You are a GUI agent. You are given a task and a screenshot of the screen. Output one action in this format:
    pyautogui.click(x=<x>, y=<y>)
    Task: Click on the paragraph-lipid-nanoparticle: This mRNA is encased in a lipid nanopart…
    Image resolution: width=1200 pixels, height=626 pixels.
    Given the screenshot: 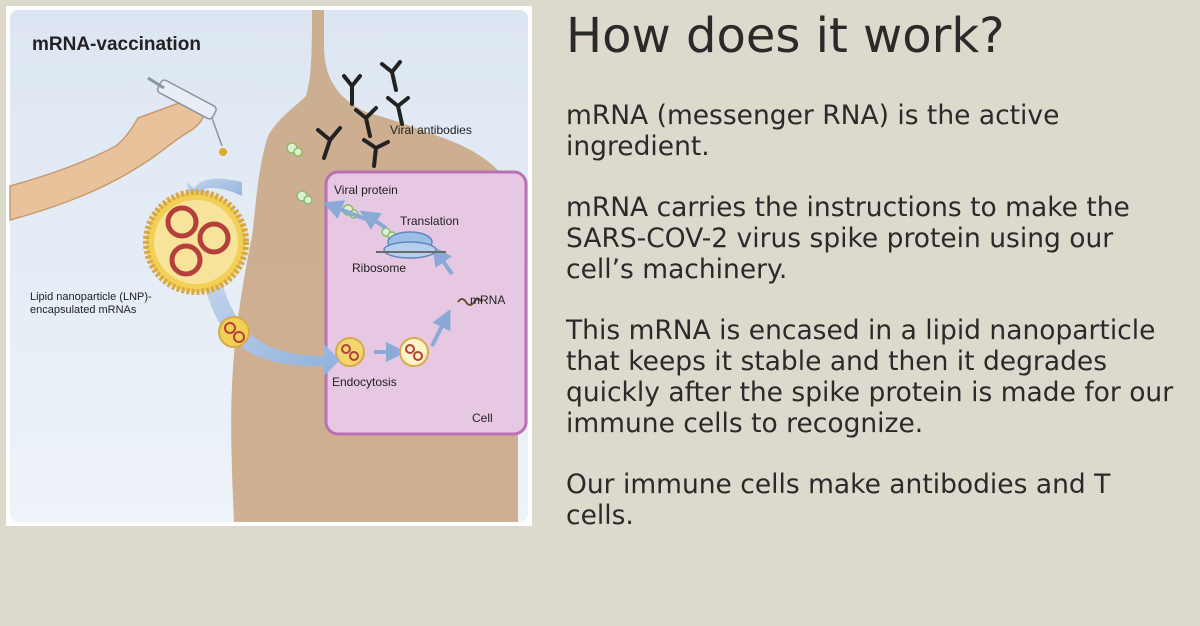 What is the action you would take?
    pyautogui.click(x=870, y=377)
    